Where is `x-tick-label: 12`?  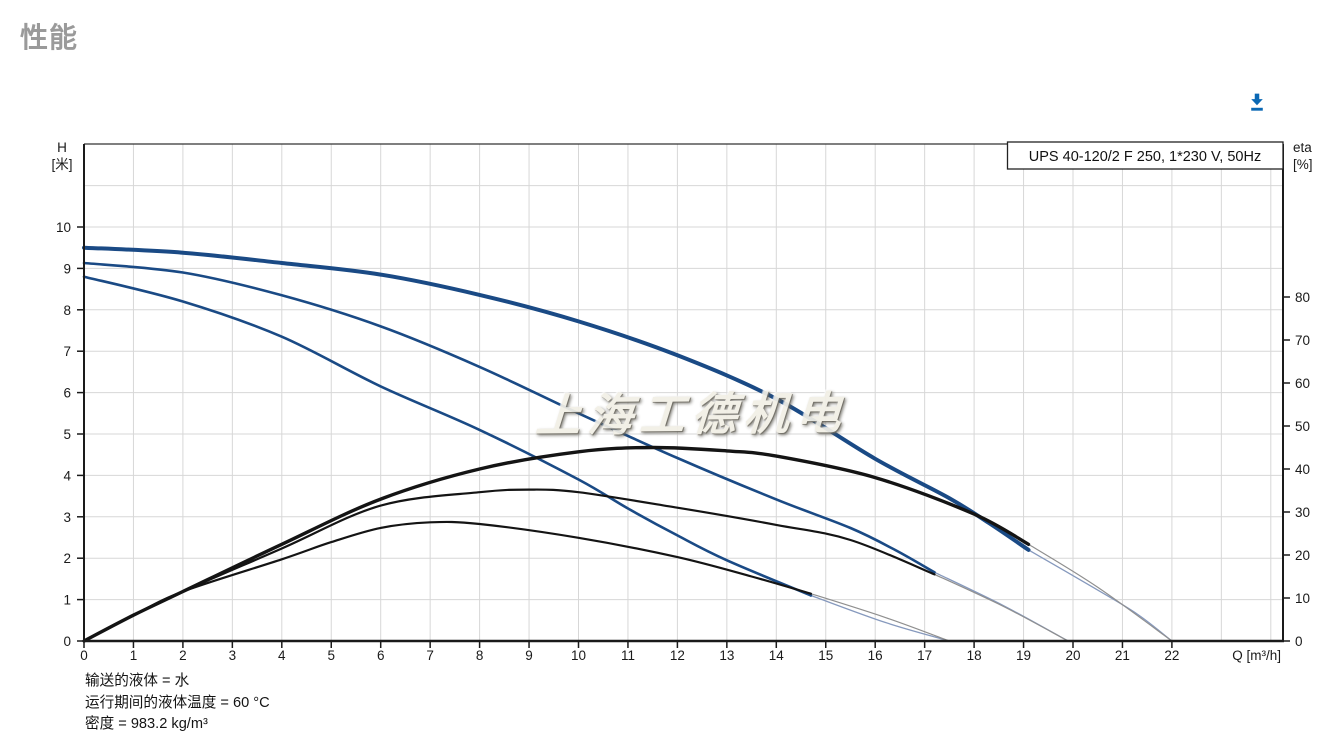
x-tick-label: 12 is located at coordinates (677, 655).